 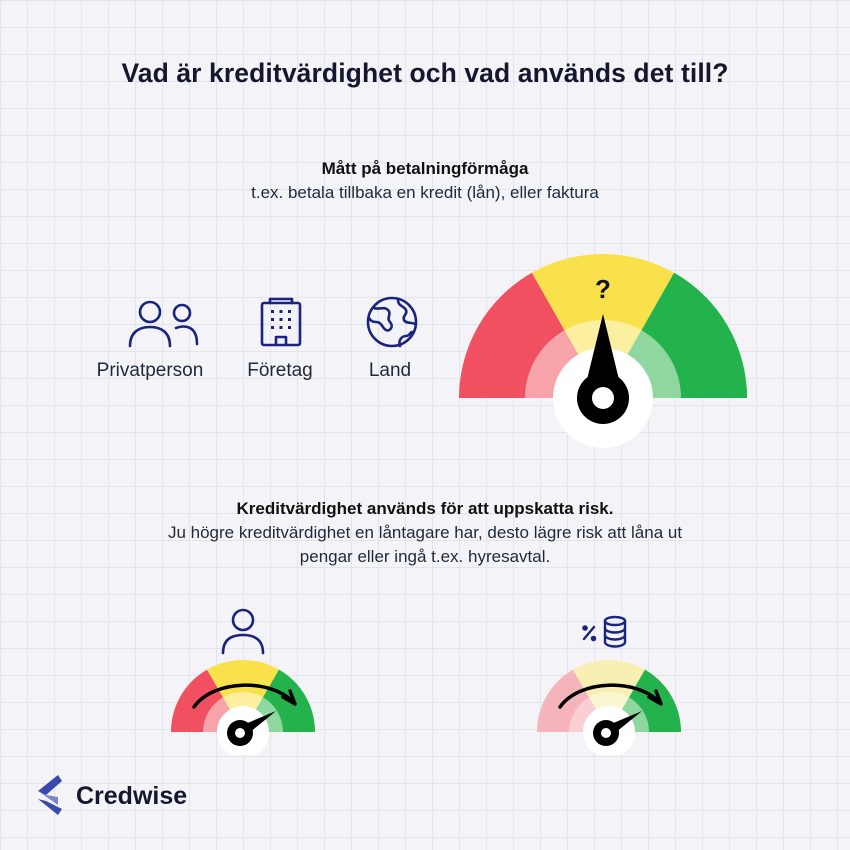 What do you see at coordinates (603, 351) in the screenshot?
I see `credit-score-gauge: ?` at bounding box center [603, 351].